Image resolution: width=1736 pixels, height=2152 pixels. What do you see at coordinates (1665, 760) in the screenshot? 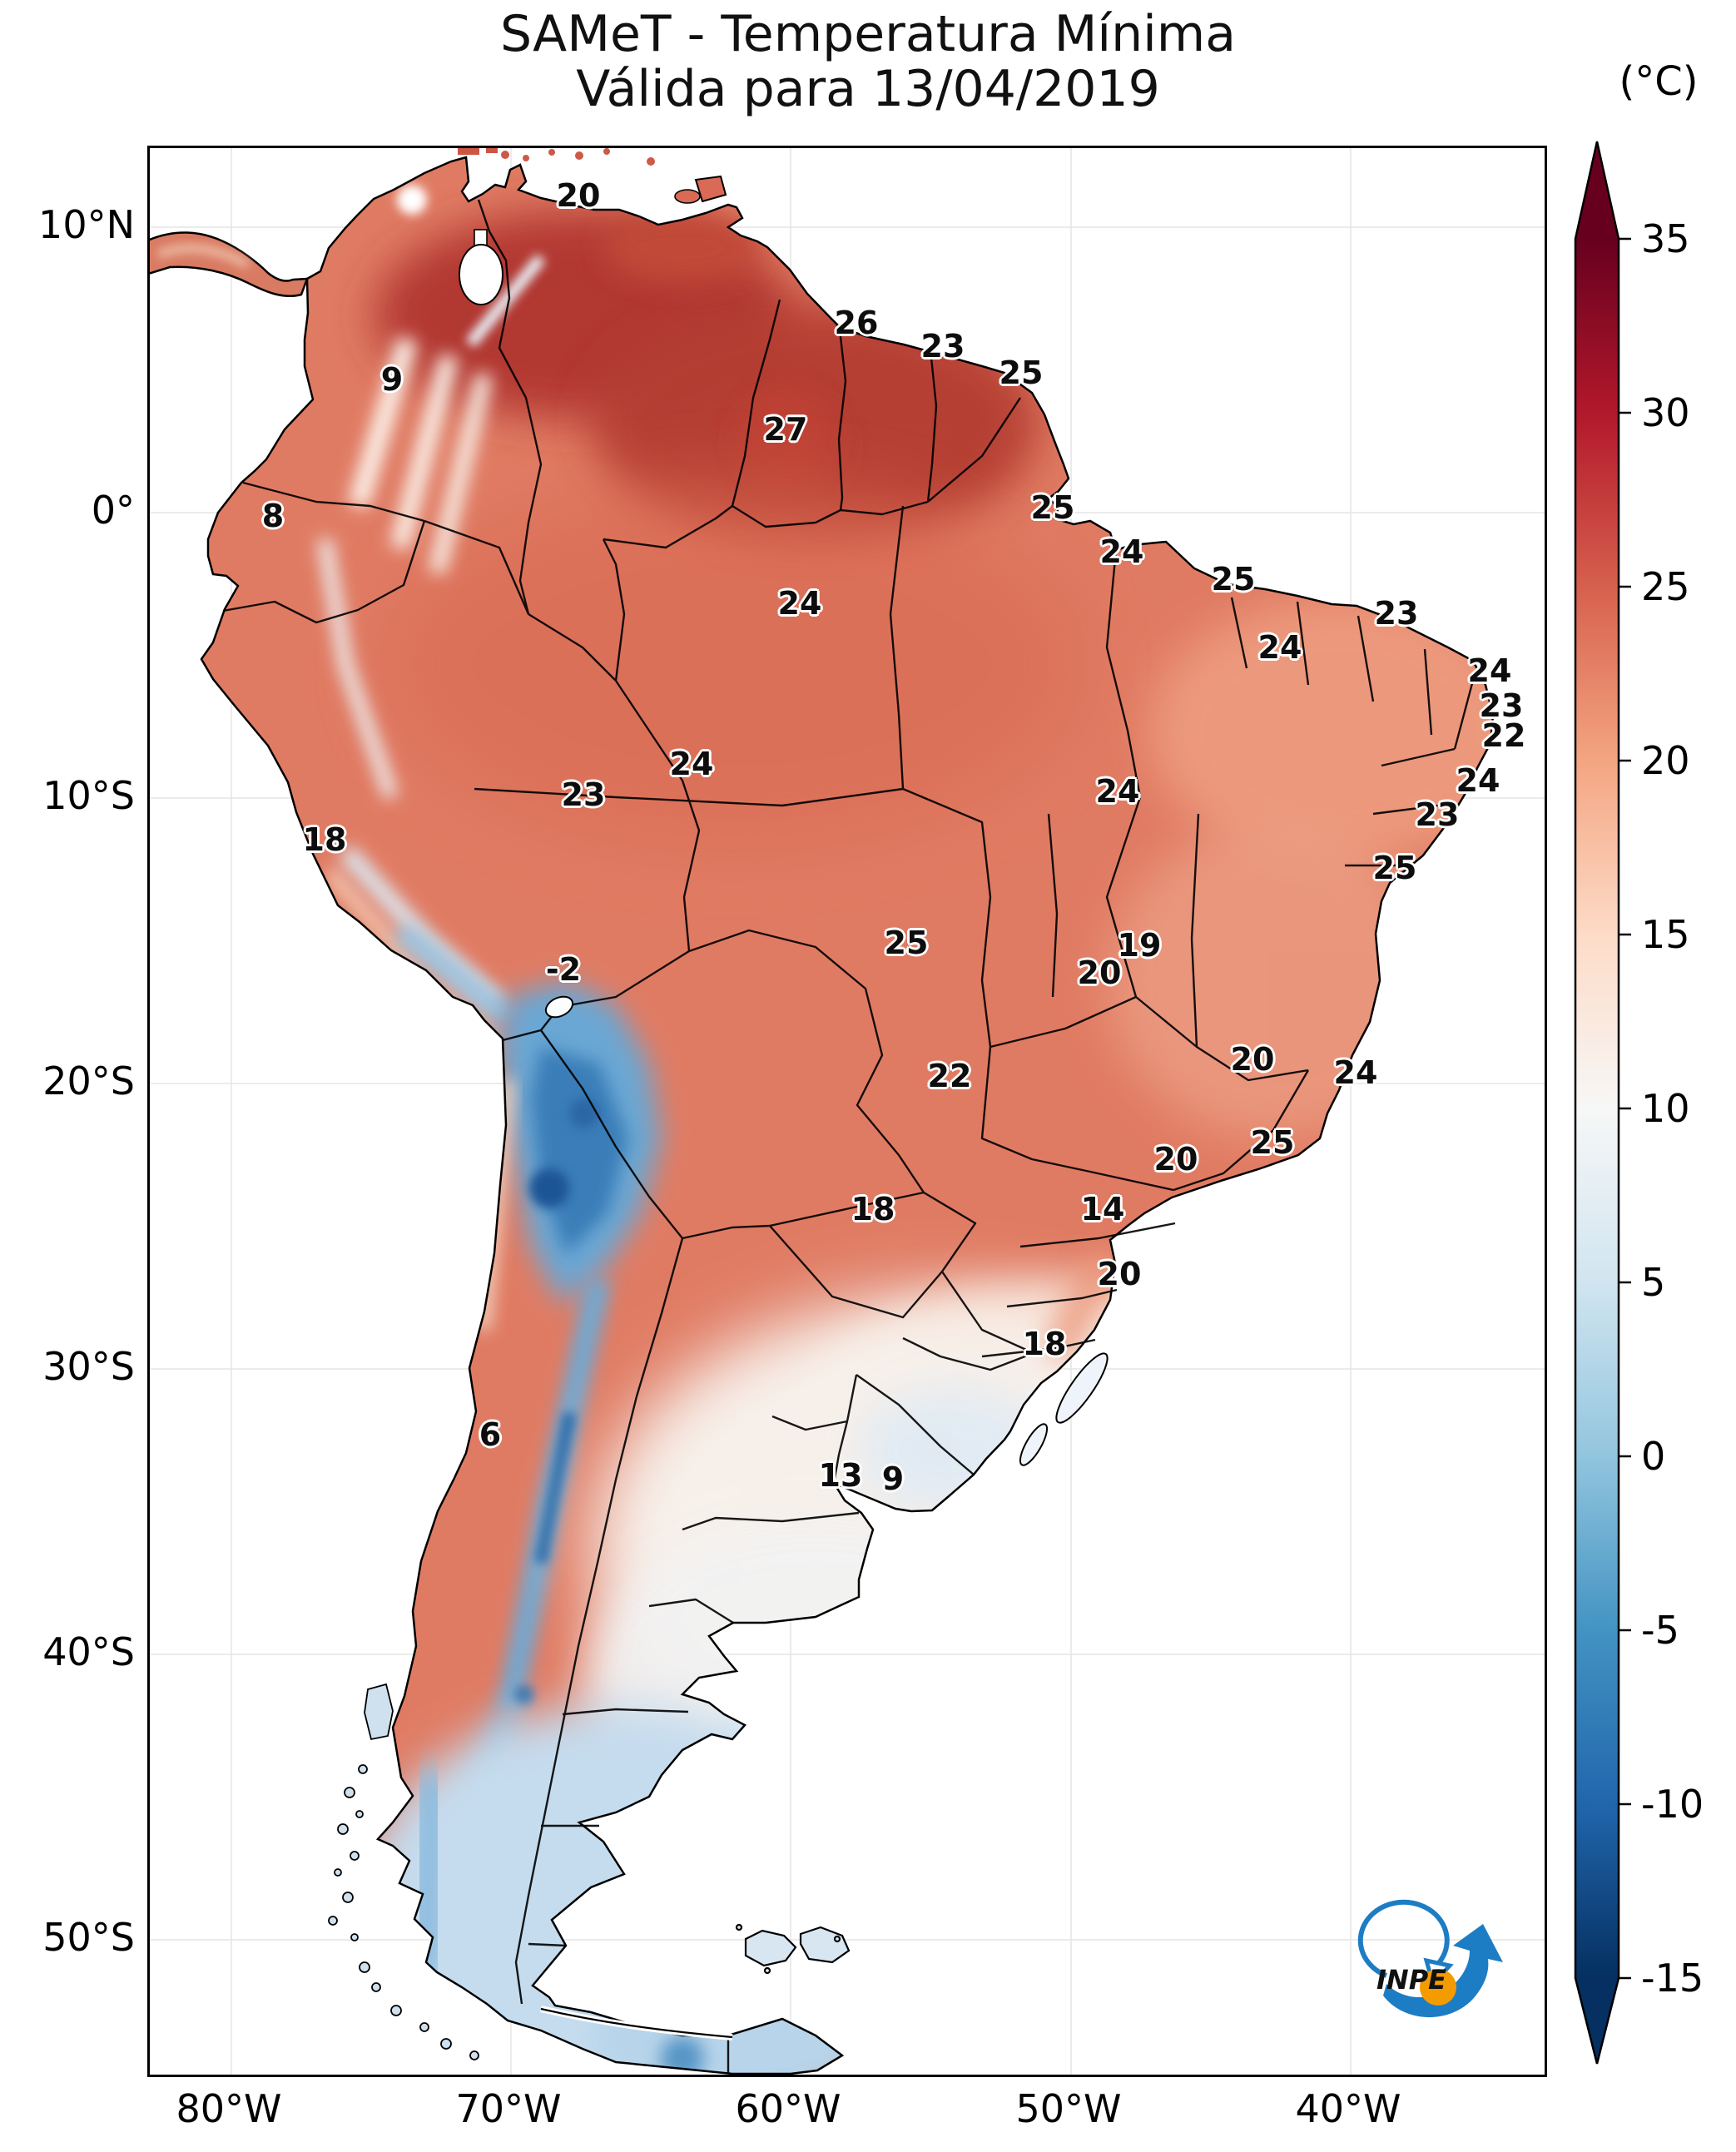
I see `colorbar-tick-label: 20` at bounding box center [1665, 760].